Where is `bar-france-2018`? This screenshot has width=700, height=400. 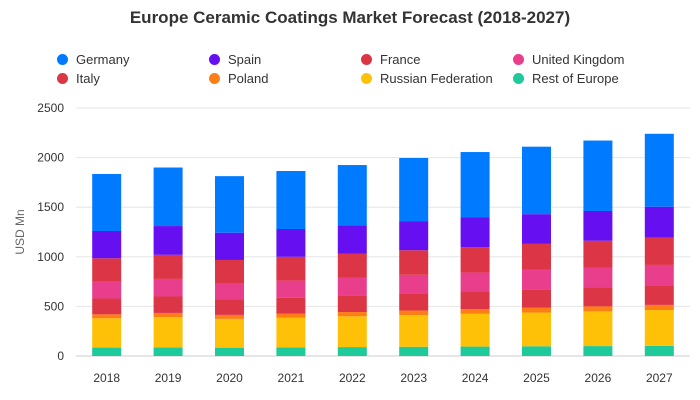
bar-france-2018 is located at coordinates (107, 270).